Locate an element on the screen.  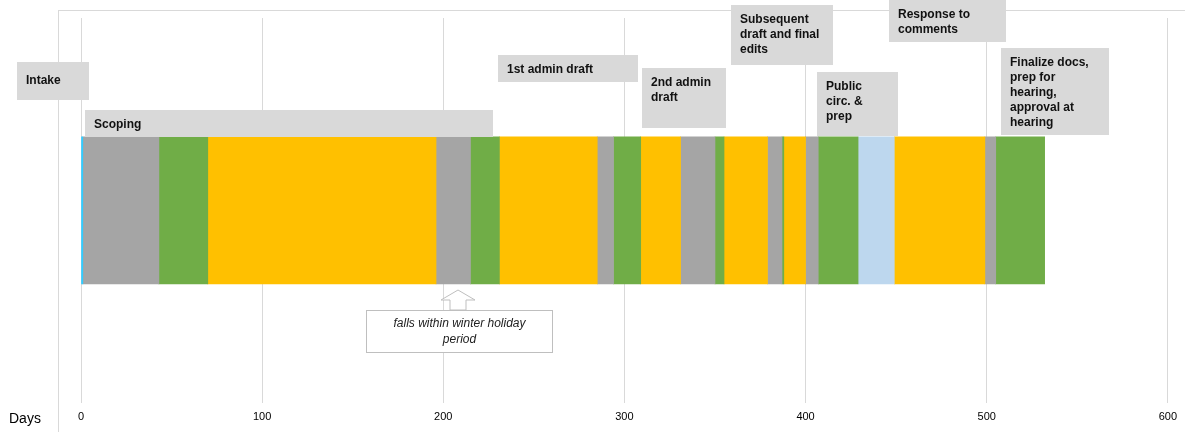
x-tick-label: 0 is located at coordinates (81, 416).